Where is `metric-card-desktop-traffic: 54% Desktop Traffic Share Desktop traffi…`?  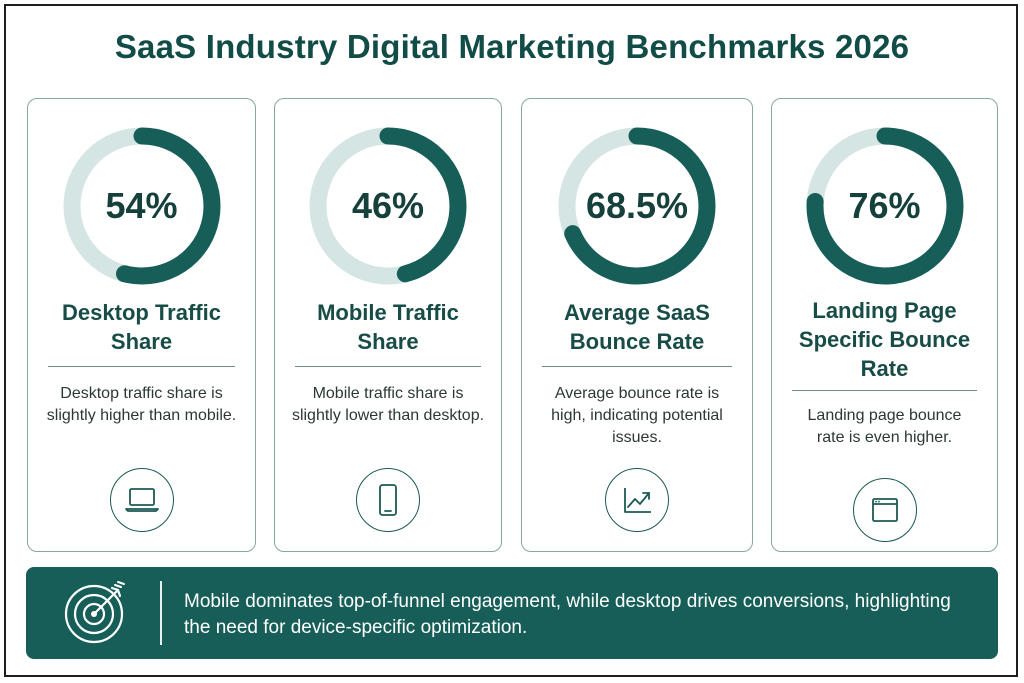 metric-card-desktop-traffic: 54% Desktop Traffic Share Desktop traffi… is located at coordinates (141, 325).